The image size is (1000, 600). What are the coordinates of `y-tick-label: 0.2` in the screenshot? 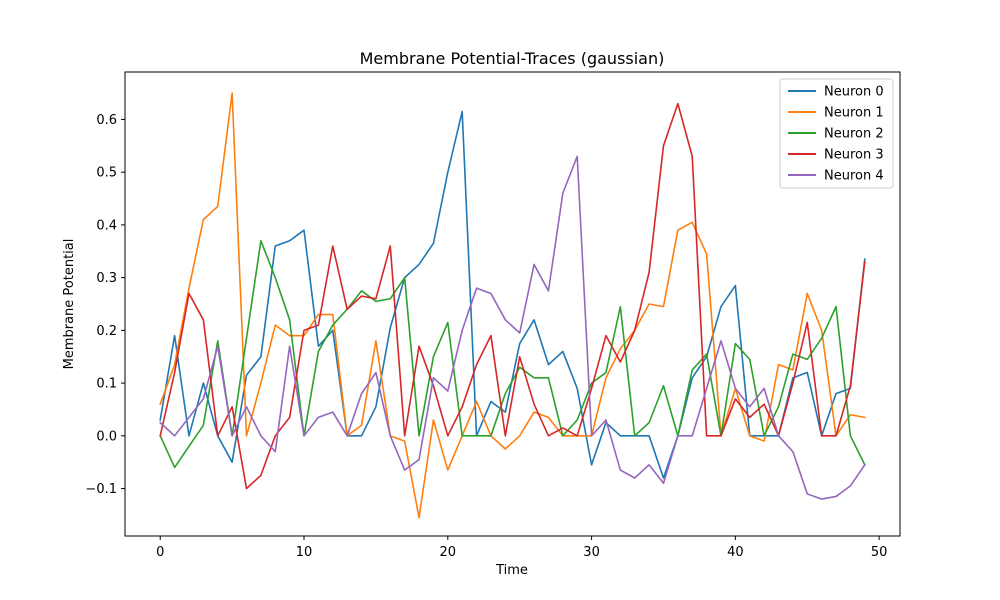 It's located at (106, 331).